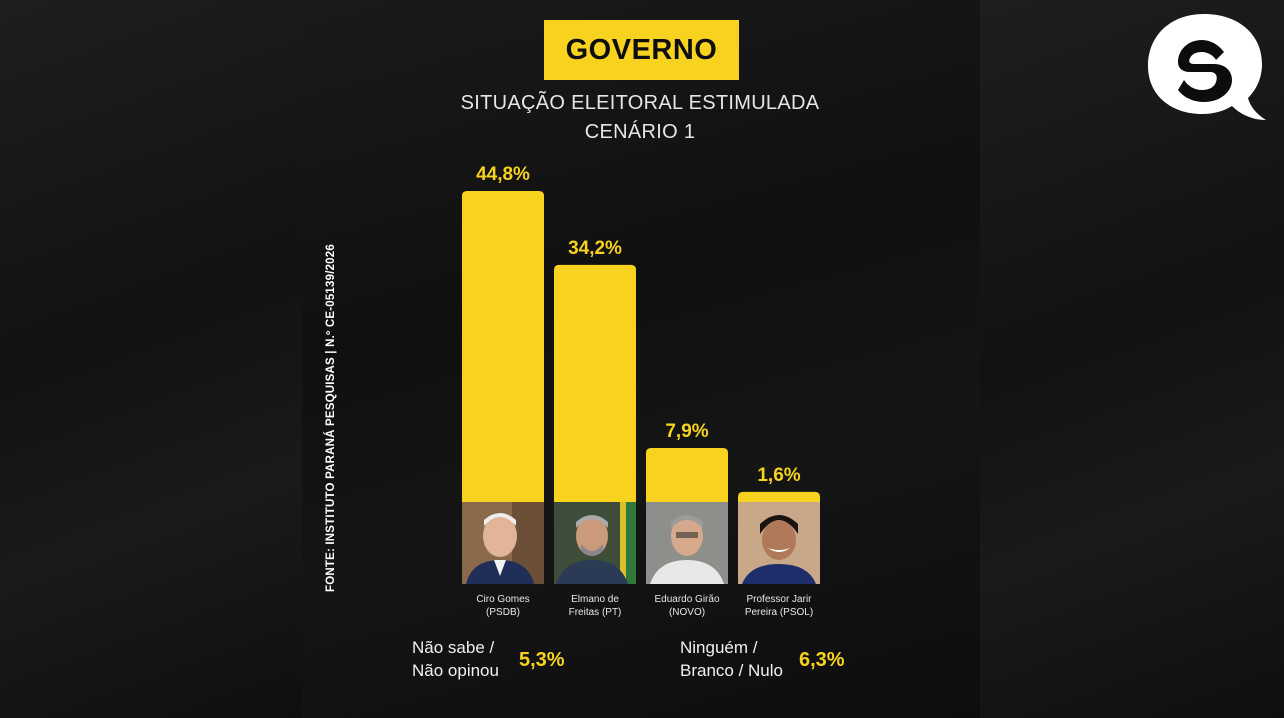  I want to click on none-label-line2: Branco / Nulo, so click(731, 670).